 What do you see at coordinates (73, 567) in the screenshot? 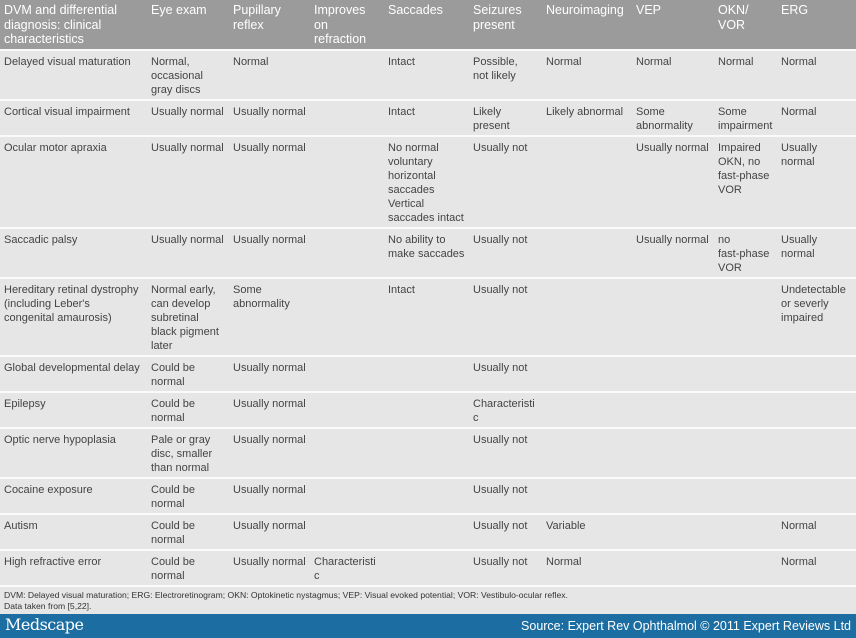
I see `row-label: High refractive error` at bounding box center [73, 567].